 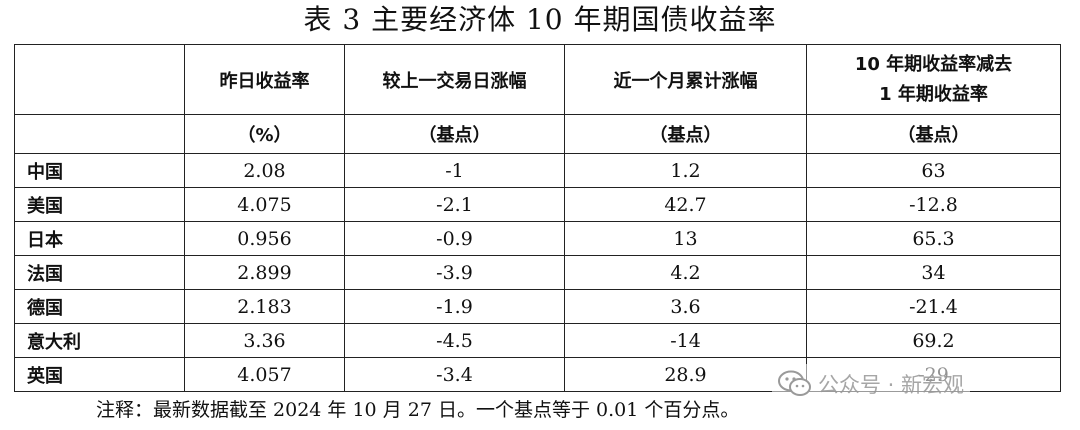 What do you see at coordinates (685, 238) in the screenshot?
I see `monthly-change-cell: 13` at bounding box center [685, 238].